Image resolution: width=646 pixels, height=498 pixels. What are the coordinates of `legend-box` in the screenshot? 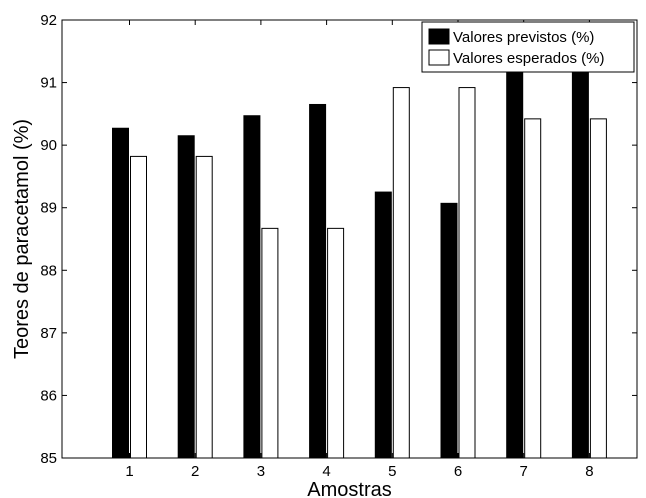 It's located at (528, 47).